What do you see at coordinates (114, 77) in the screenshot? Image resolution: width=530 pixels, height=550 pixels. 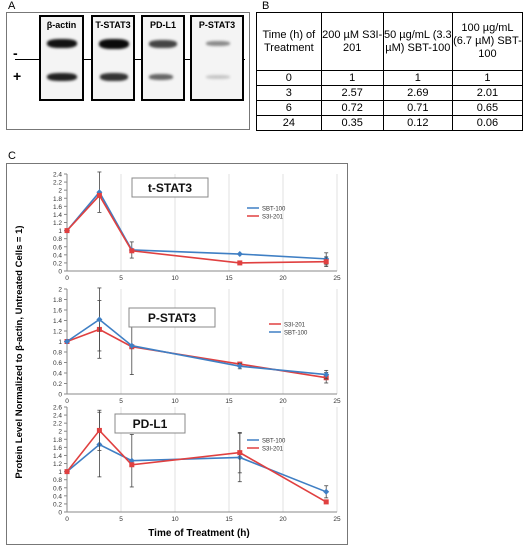 I see `band-t-stat3-treated` at bounding box center [114, 77].